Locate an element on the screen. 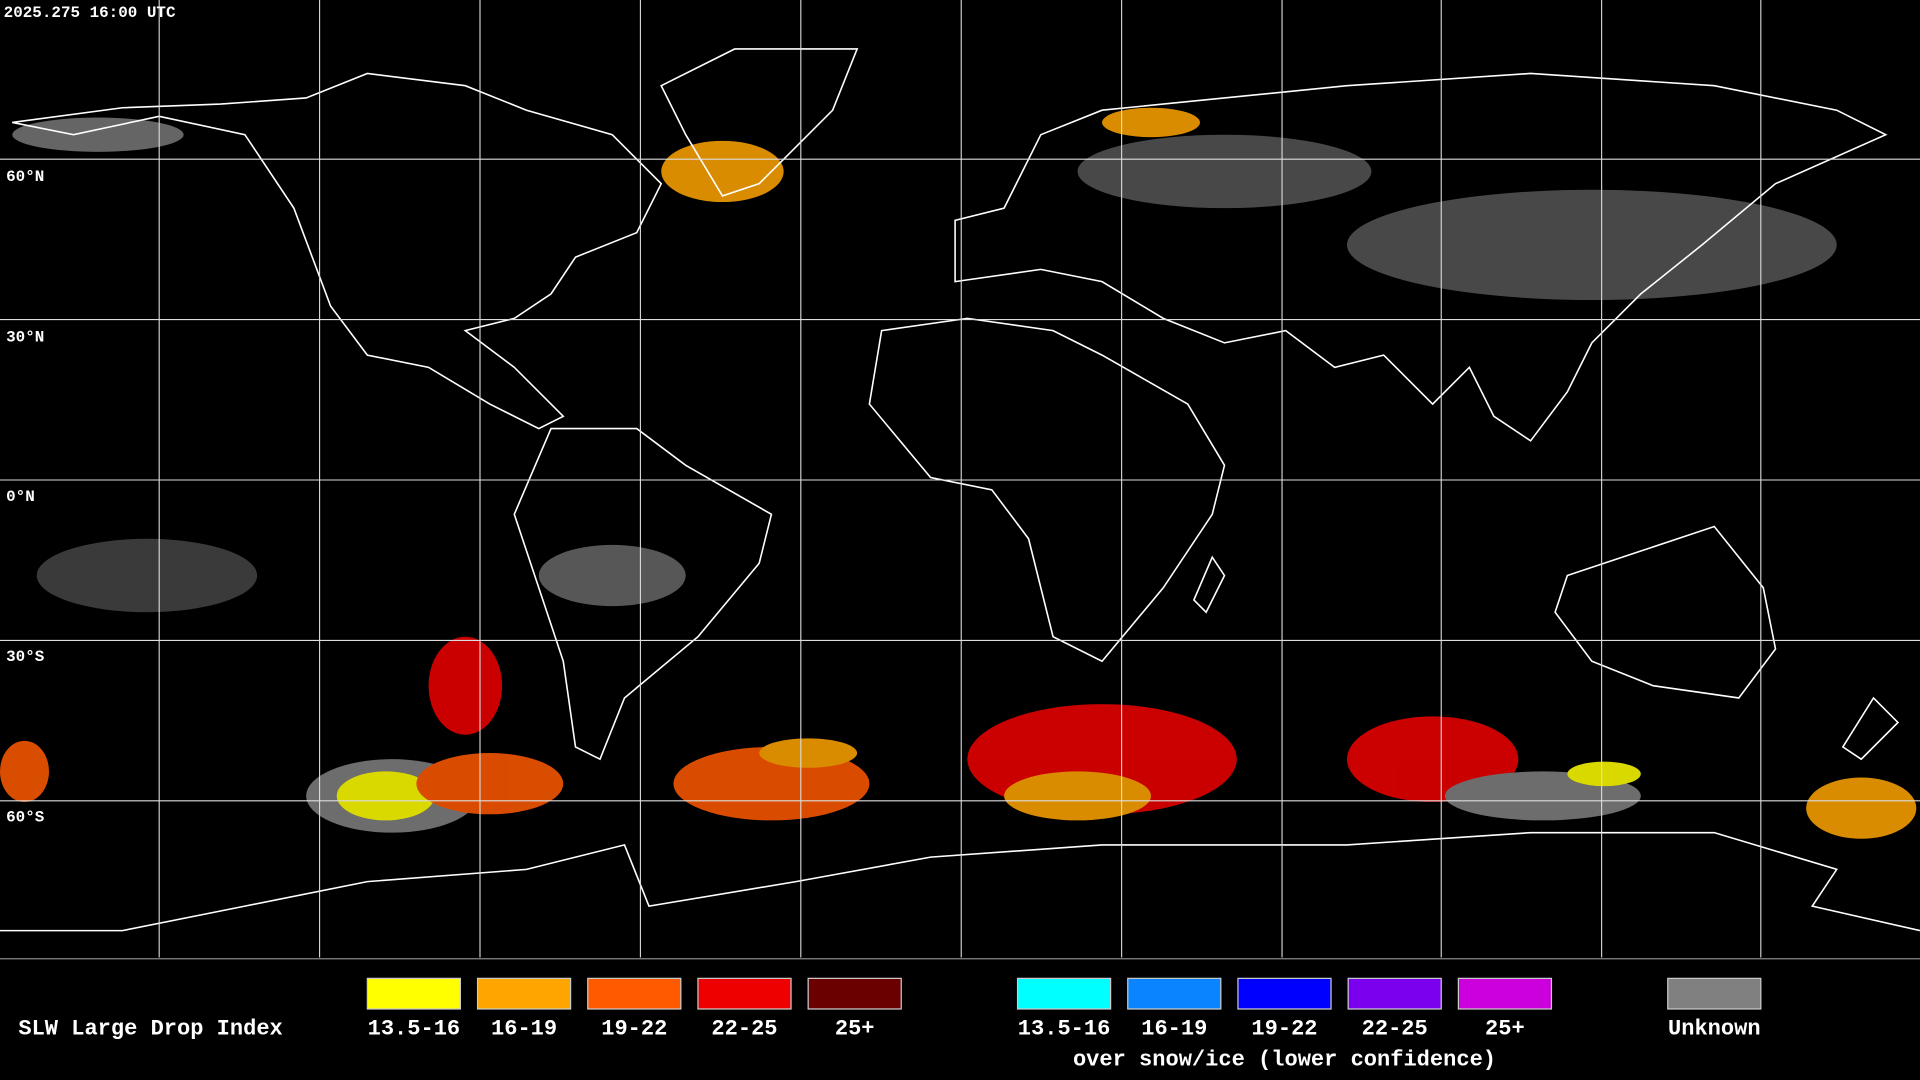  legend-title: SLW Large Drop Index is located at coordinates (150, 1029).